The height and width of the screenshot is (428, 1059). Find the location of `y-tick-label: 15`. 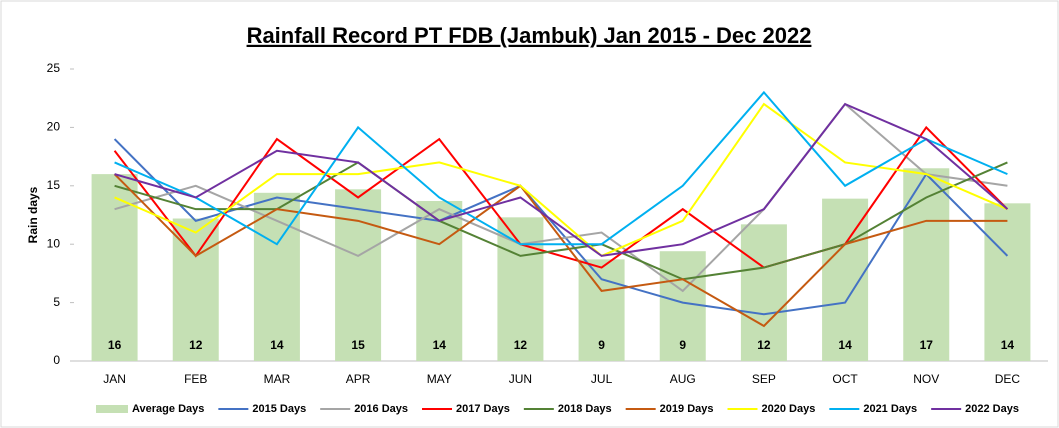

y-tick-label: 15 is located at coordinates (54, 185).